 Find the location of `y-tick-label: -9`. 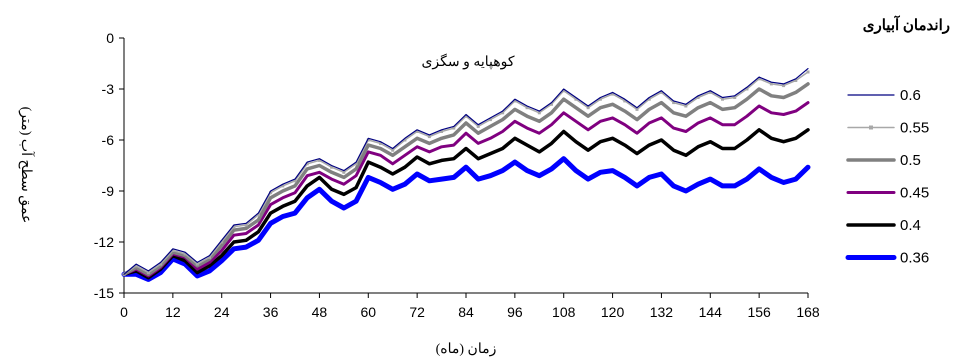

y-tick-label: -9 is located at coordinates (108, 191).